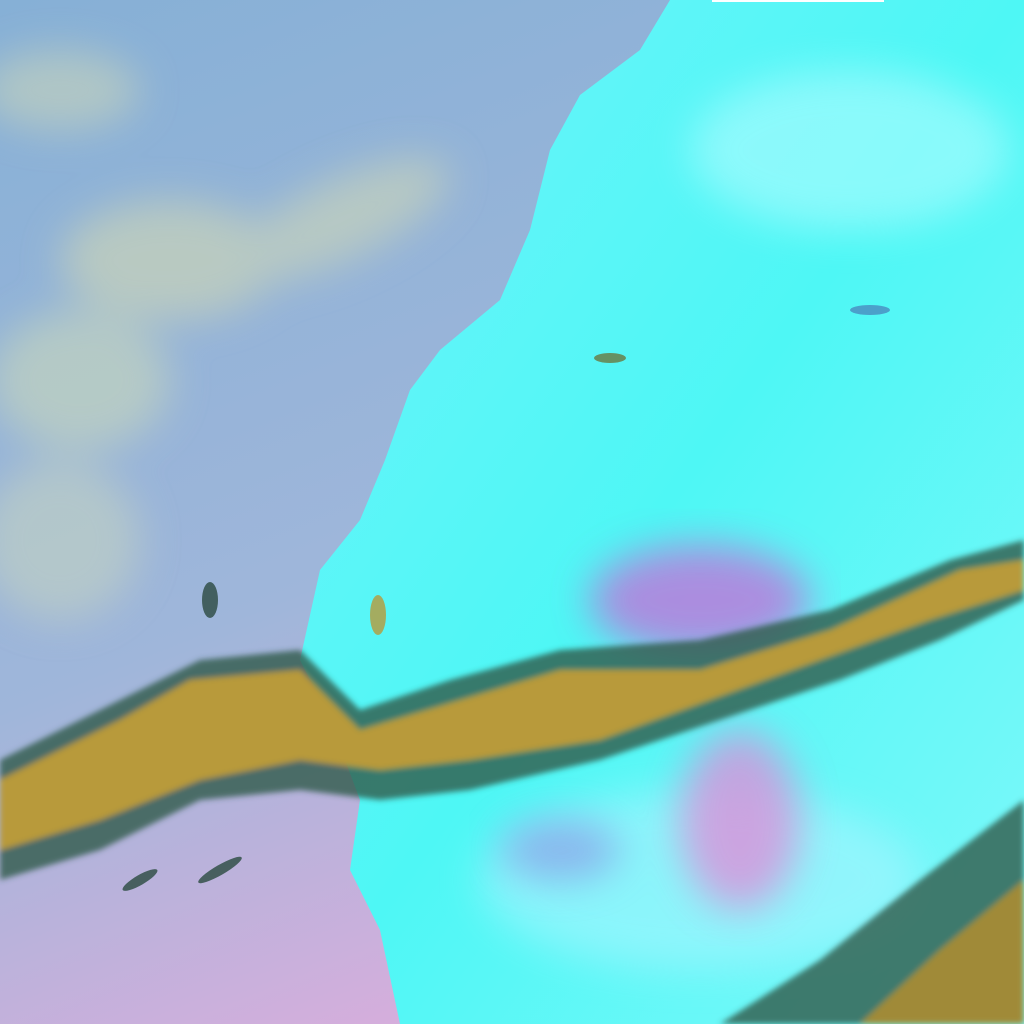  Describe the element at coordinates (872, 912) in the screenshot. I see `cloud-band-southeast` at that location.